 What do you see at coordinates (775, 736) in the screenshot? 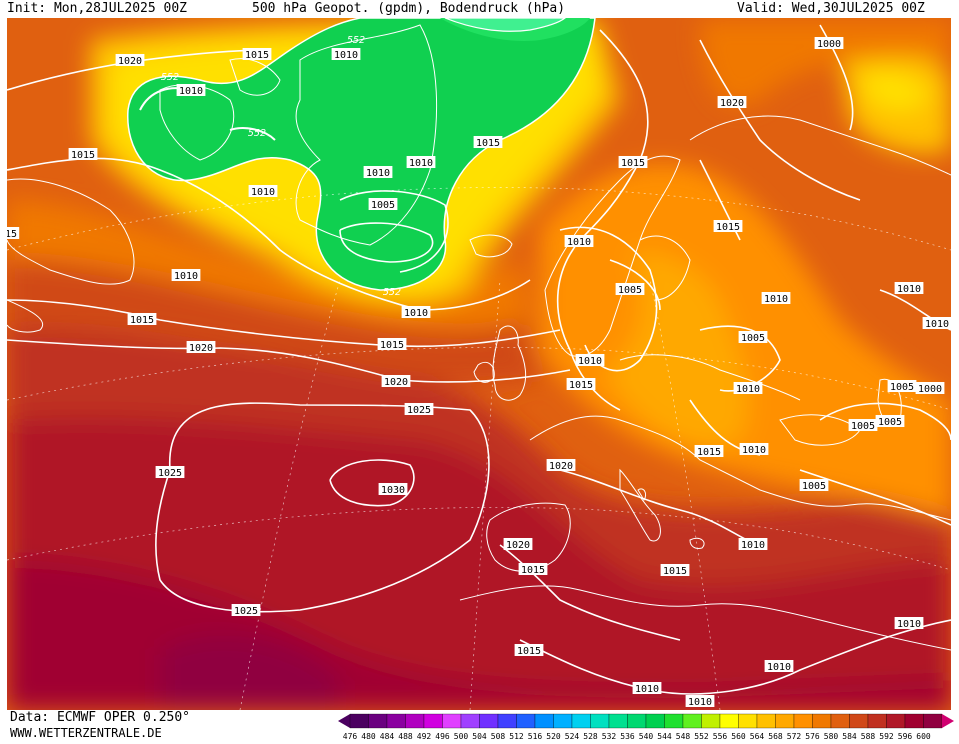
I see `legend-value: 568` at bounding box center [775, 736].